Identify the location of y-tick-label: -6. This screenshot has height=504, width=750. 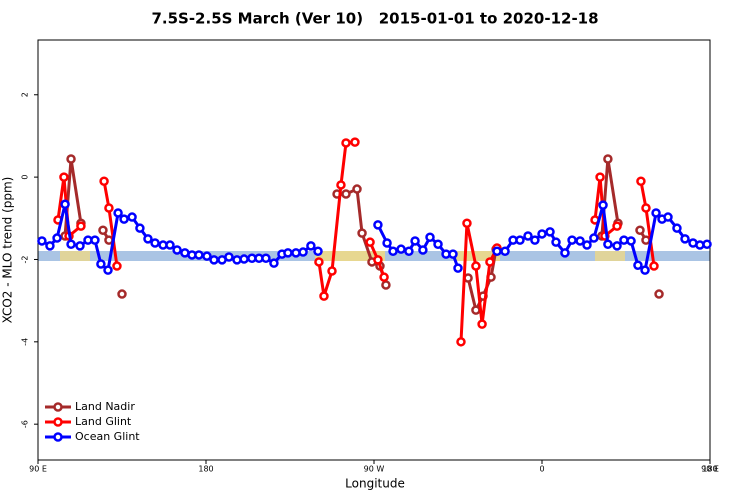
(25, 424).